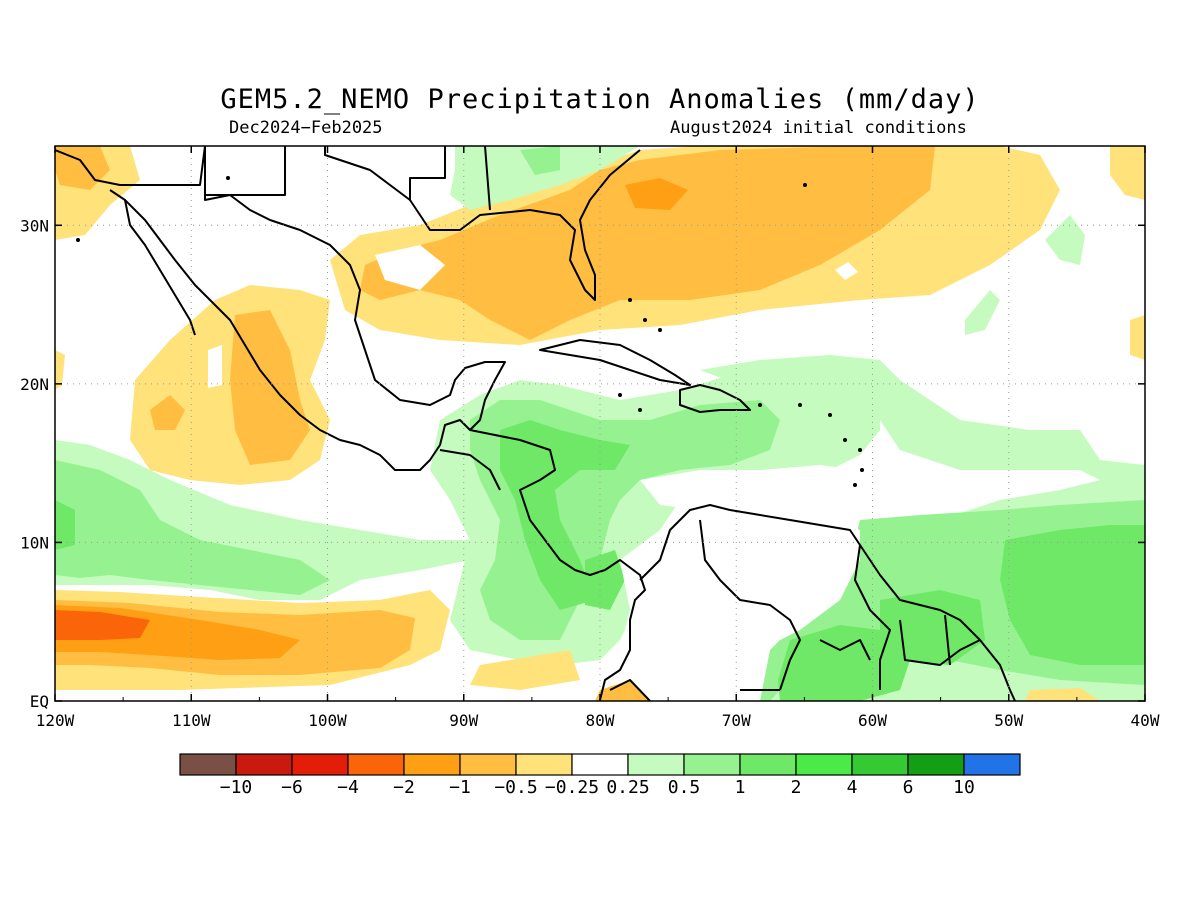  What do you see at coordinates (34, 225) in the screenshot?
I see `y-tick-label: 30N` at bounding box center [34, 225].